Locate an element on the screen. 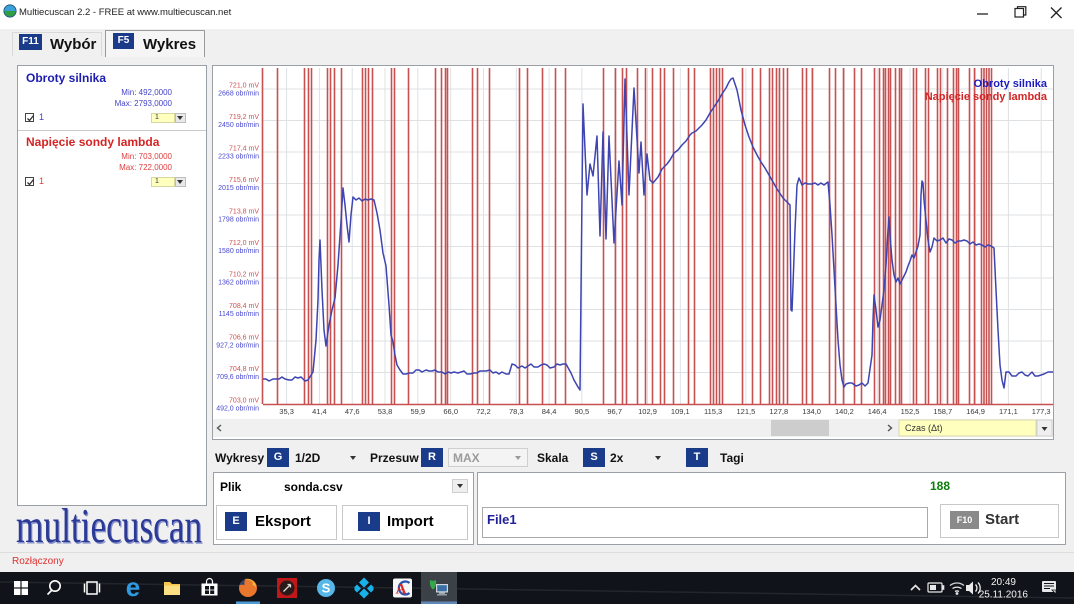 This screenshot has height=604, width=1074. svg-text: 710,2 mV is located at coordinates (244, 275).